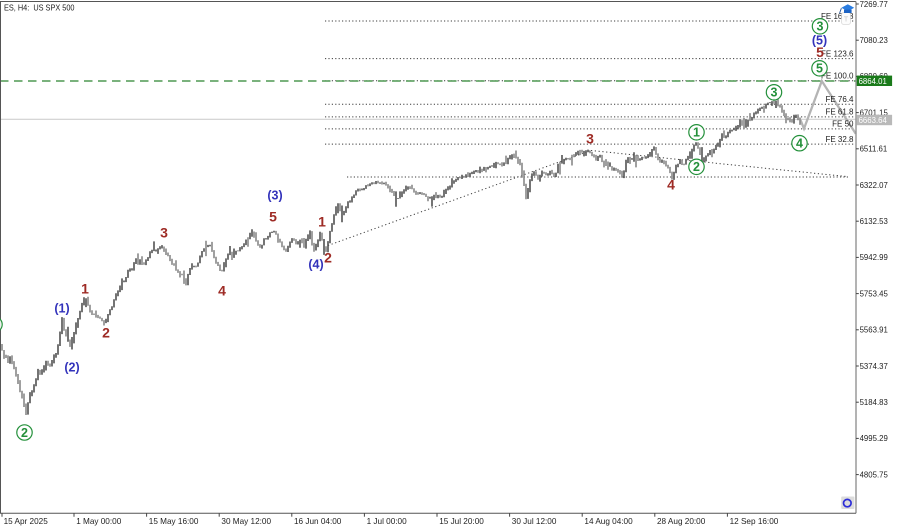 This screenshot has height=527, width=900. I want to click on svg-text: (3), so click(274, 196).